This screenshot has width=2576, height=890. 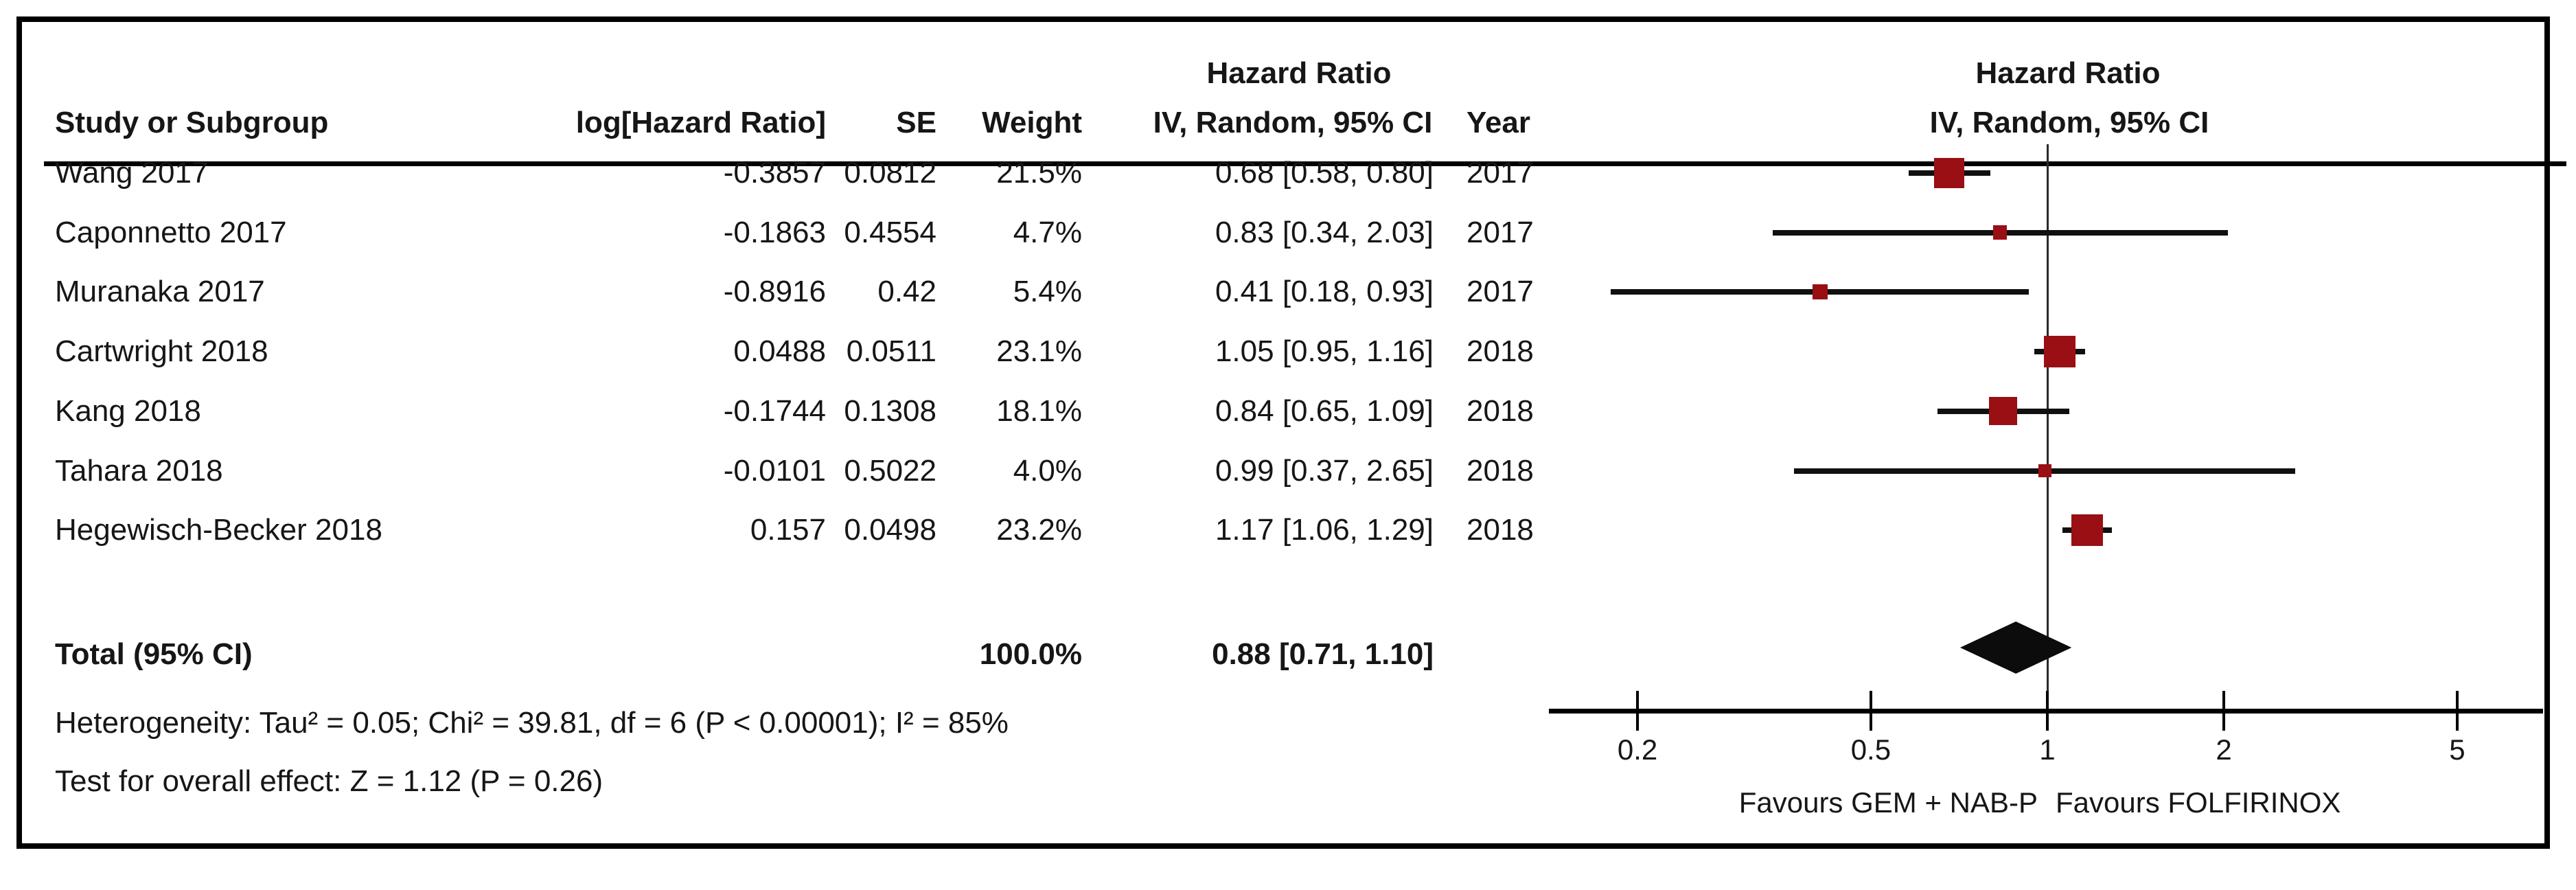 I want to click on axis-tick-label: 0.2, so click(x=1637, y=750).